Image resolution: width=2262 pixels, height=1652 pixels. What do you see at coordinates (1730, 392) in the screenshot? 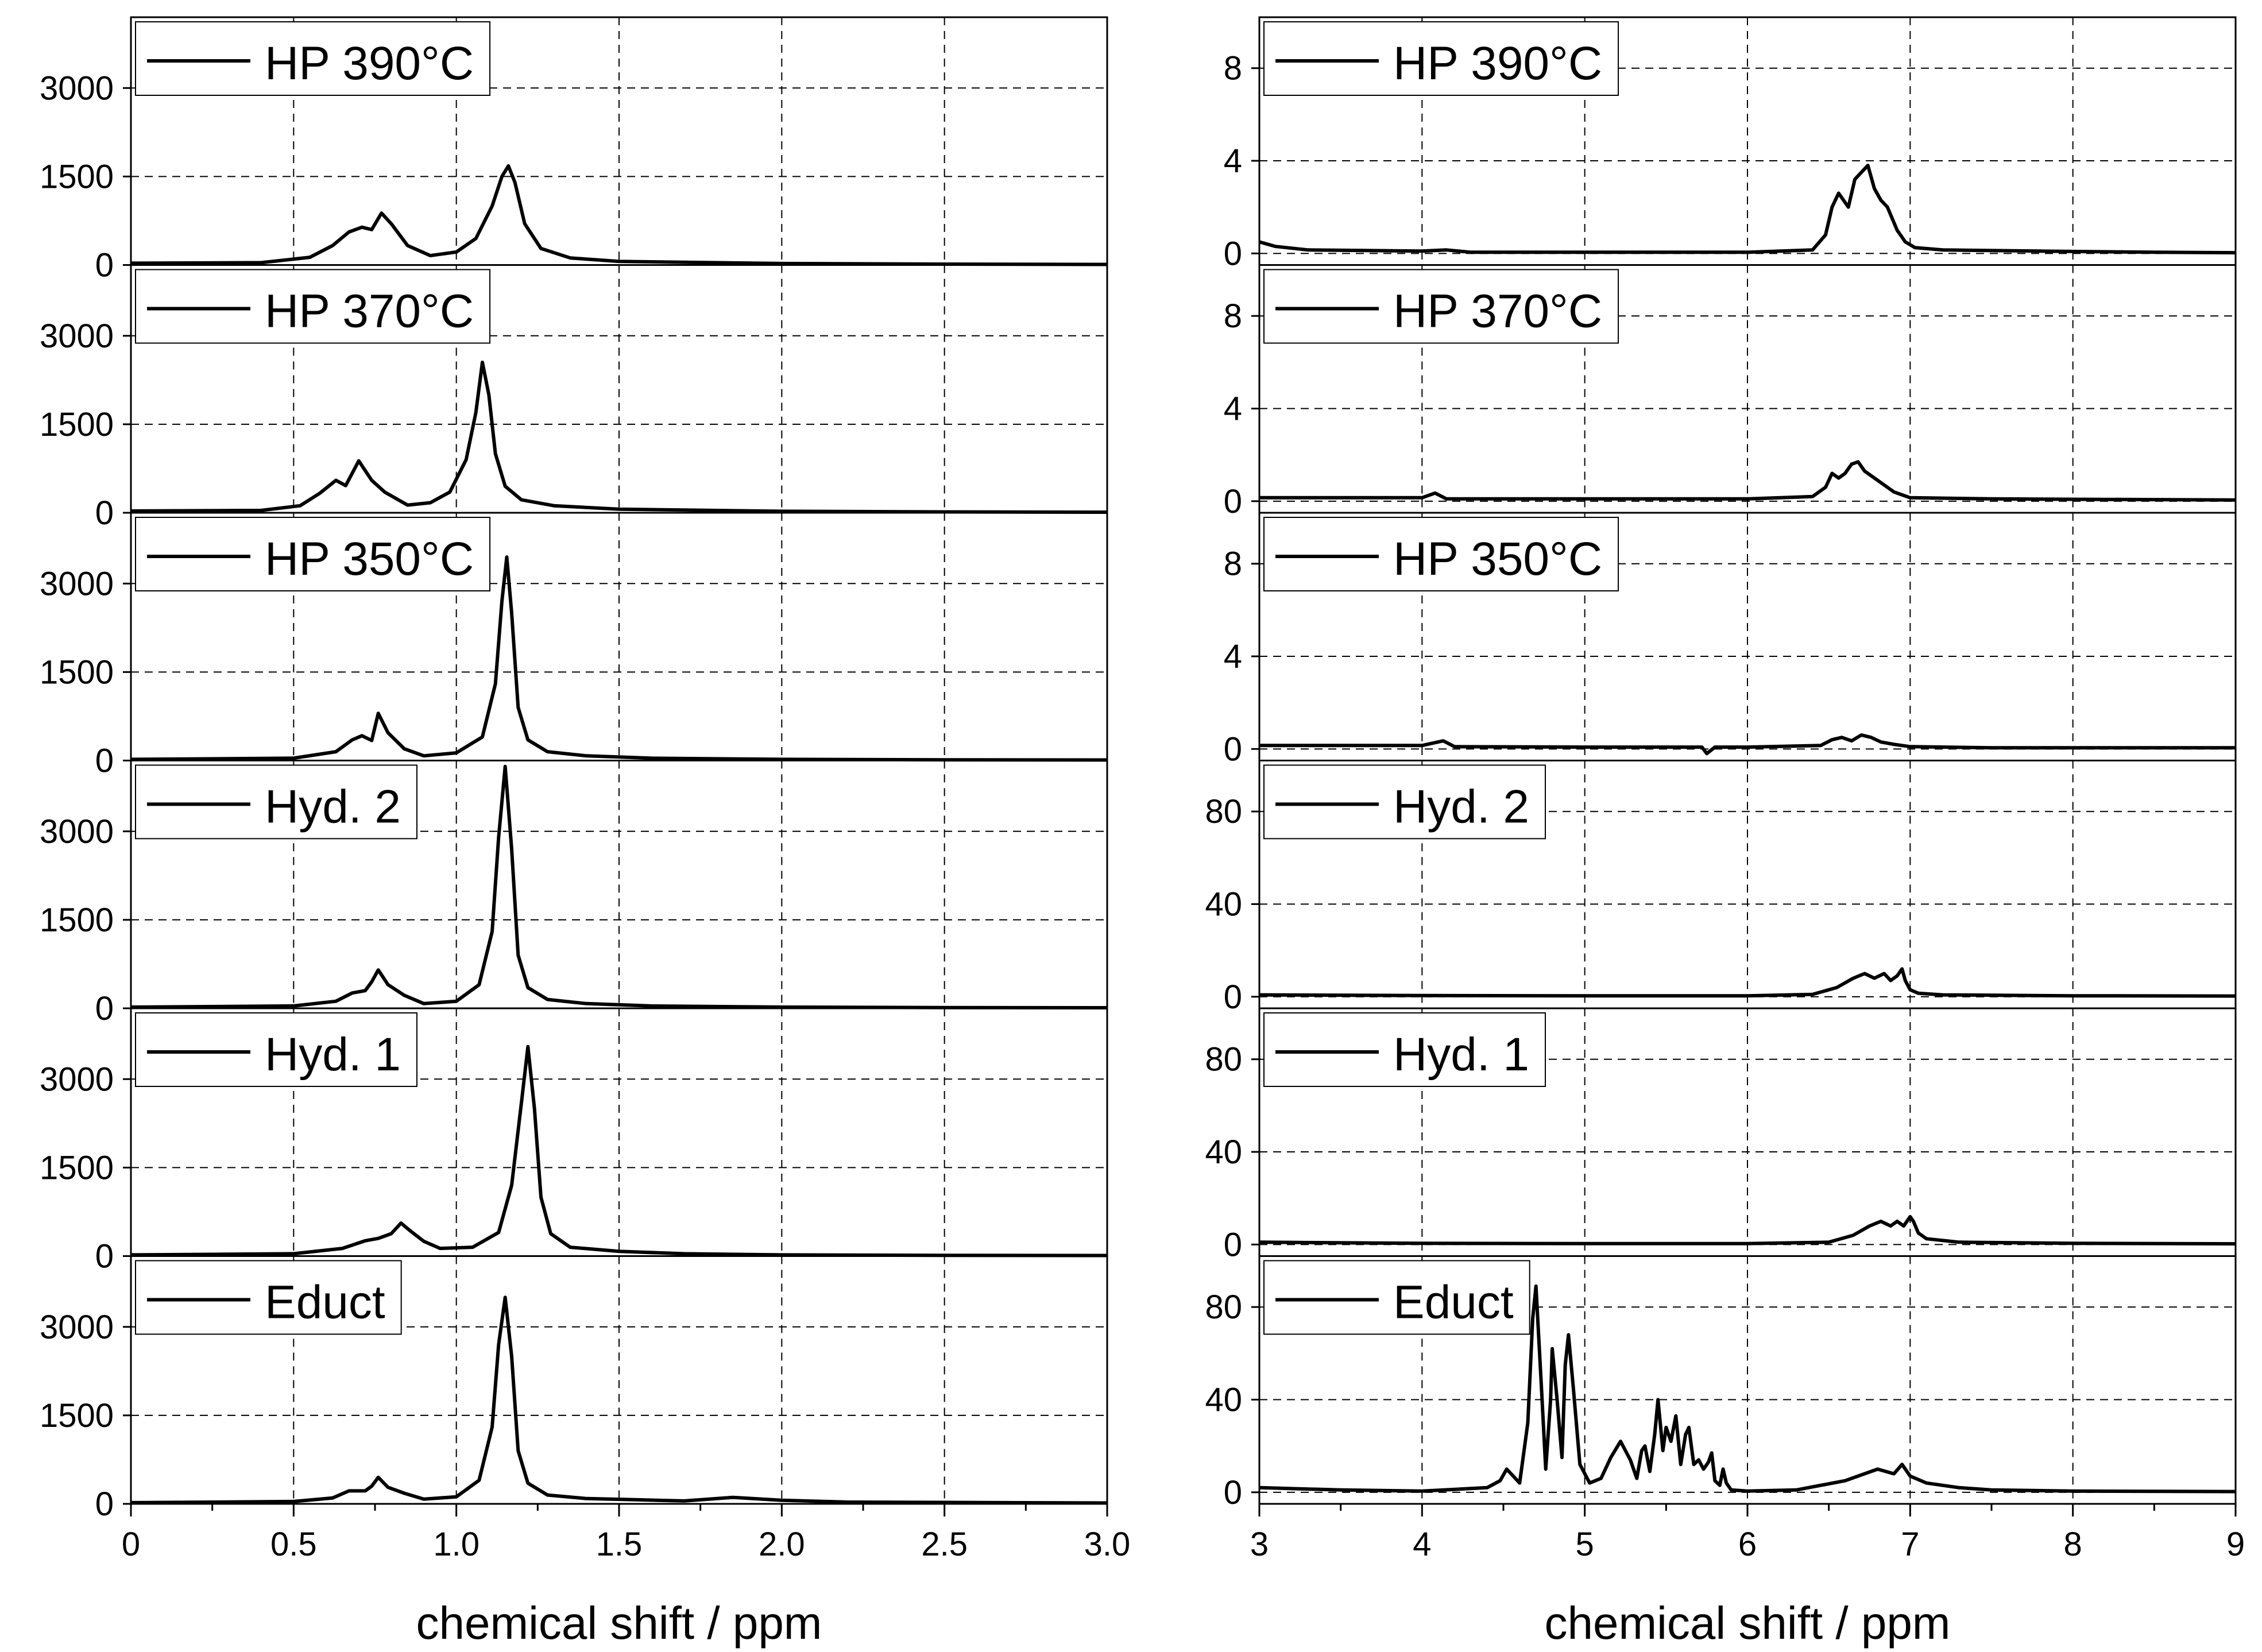
I see `panel-right-2: 0 4 8 HP 370°C` at bounding box center [1730, 392].